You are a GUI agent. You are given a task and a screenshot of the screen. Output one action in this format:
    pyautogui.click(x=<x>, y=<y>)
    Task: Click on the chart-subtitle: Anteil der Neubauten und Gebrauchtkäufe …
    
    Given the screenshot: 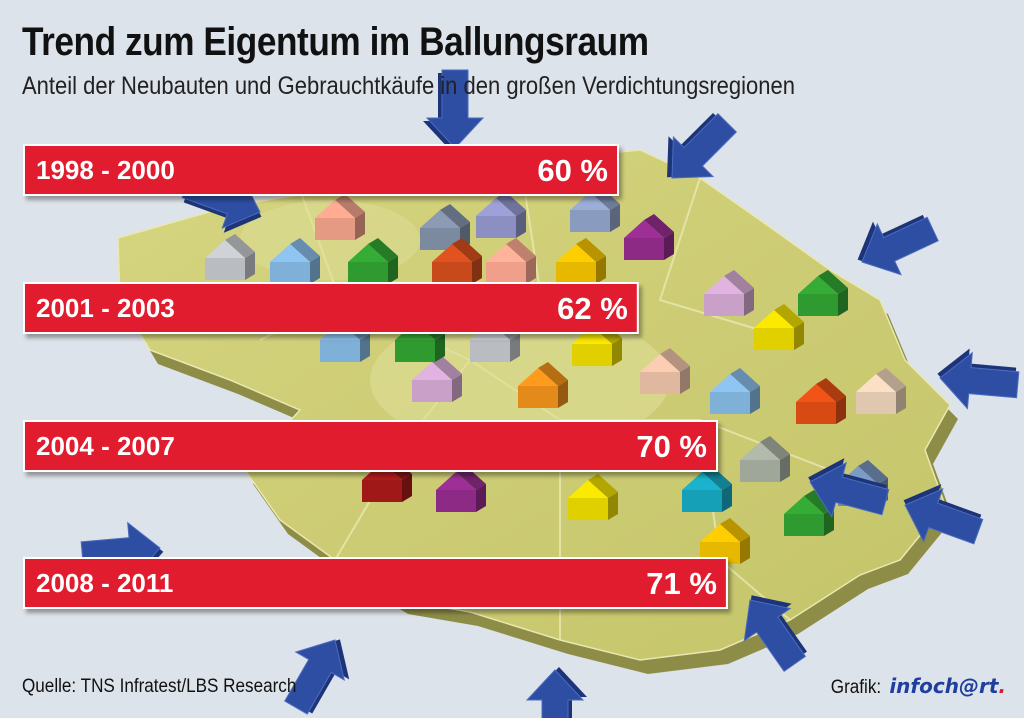 What is the action you would take?
    pyautogui.click(x=408, y=86)
    